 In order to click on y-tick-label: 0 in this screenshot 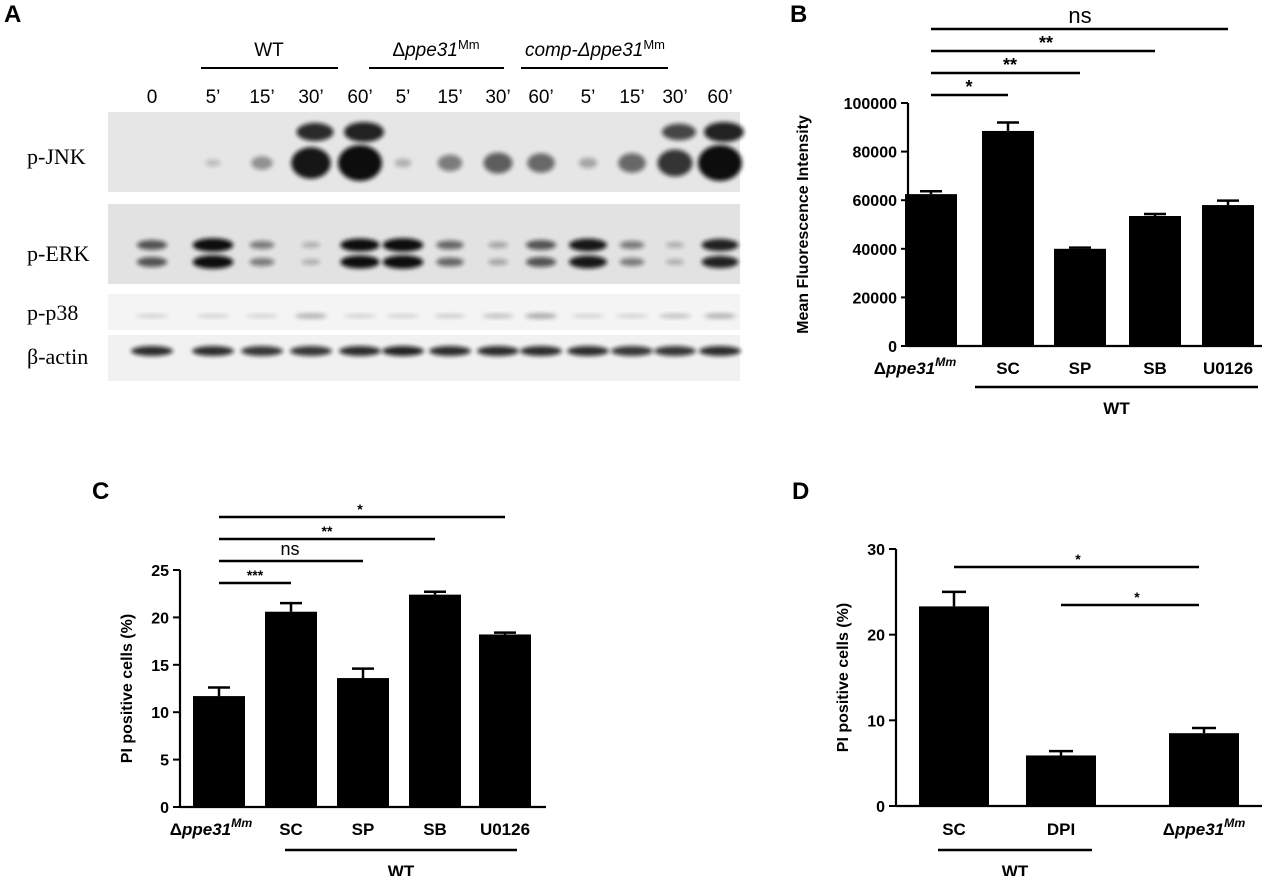, I will do `click(892, 347)`.